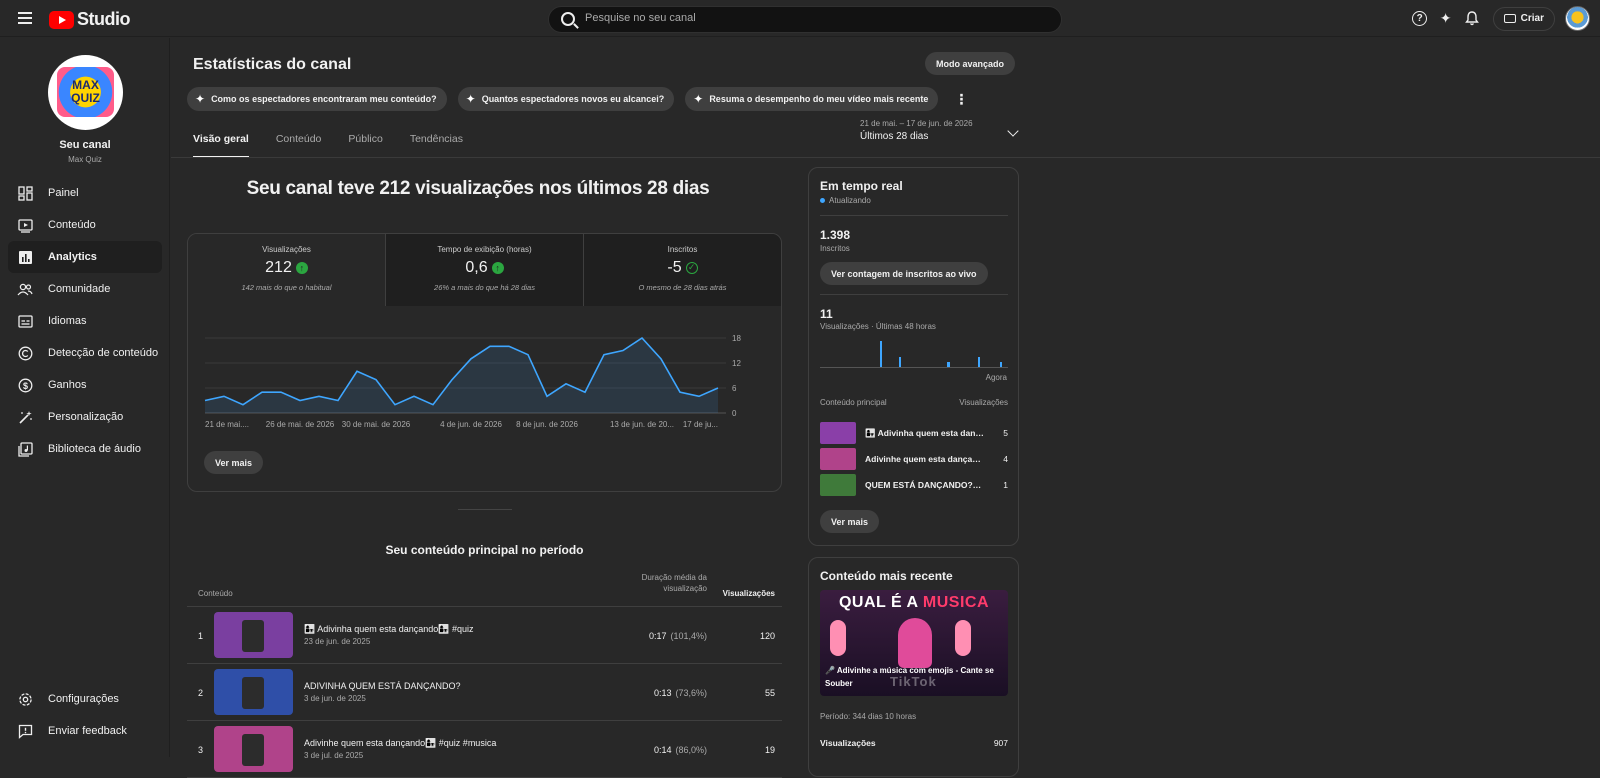 Image resolution: width=1600 pixels, height=778 pixels. Describe the element at coordinates (1577, 18) in the screenshot. I see `account-avatar` at that location.